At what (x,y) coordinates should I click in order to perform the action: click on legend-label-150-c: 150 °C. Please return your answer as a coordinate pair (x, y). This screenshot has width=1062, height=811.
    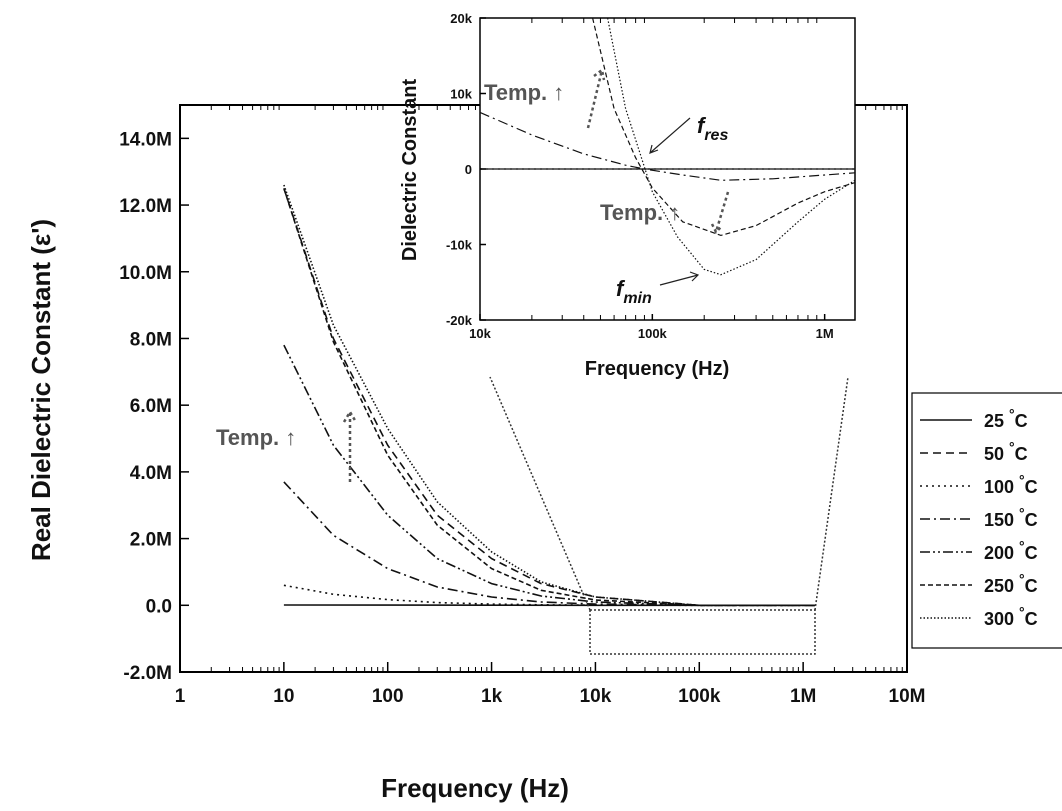
    Looking at the image, I should click on (1011, 517).